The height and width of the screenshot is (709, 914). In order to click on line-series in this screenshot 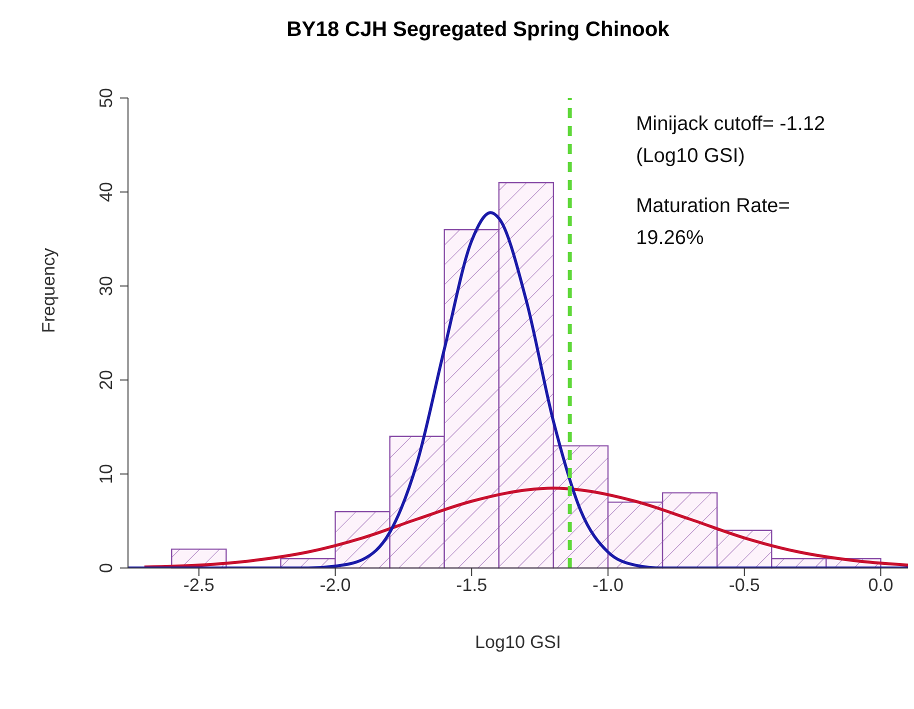, I will do `click(525, 527)`.